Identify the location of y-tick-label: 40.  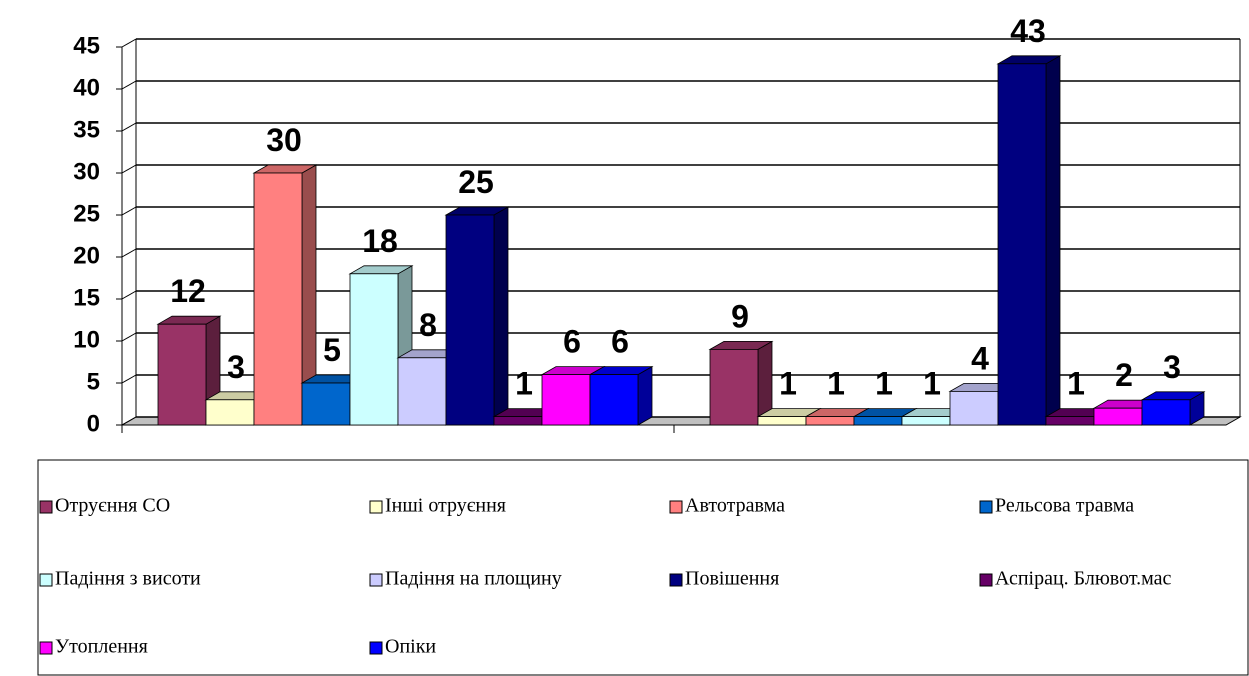
(86, 87).